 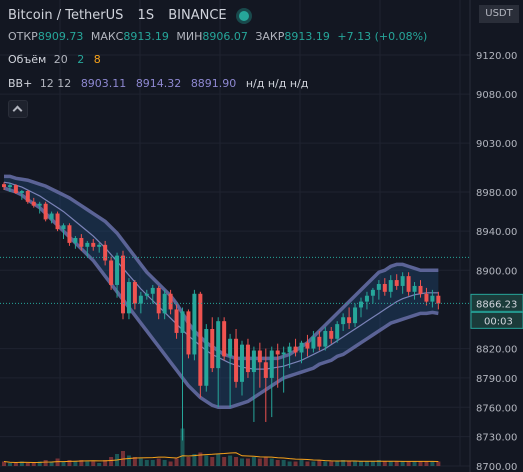 I want to click on interval-label: 1S, so click(x=146, y=15).